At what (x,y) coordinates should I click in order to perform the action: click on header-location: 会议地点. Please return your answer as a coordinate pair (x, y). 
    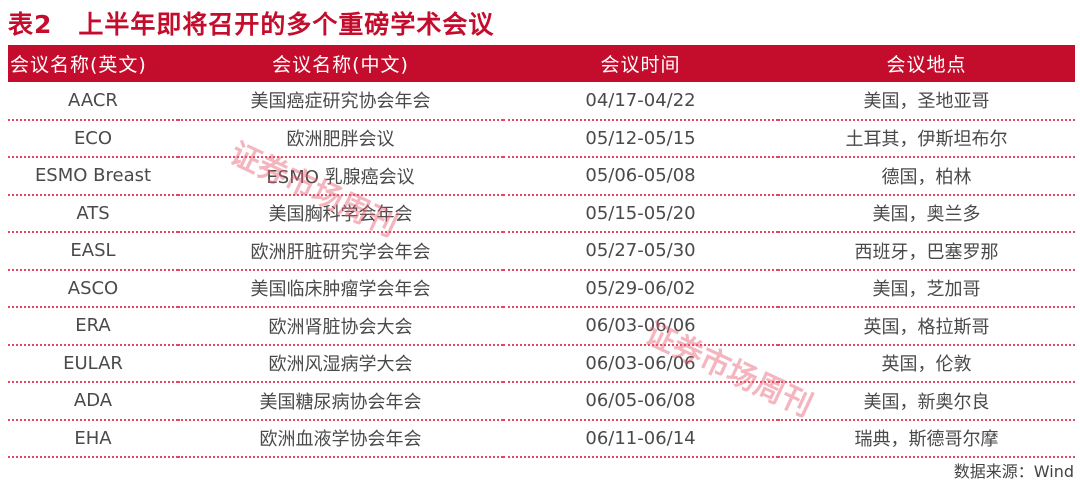
    Looking at the image, I should click on (926, 63).